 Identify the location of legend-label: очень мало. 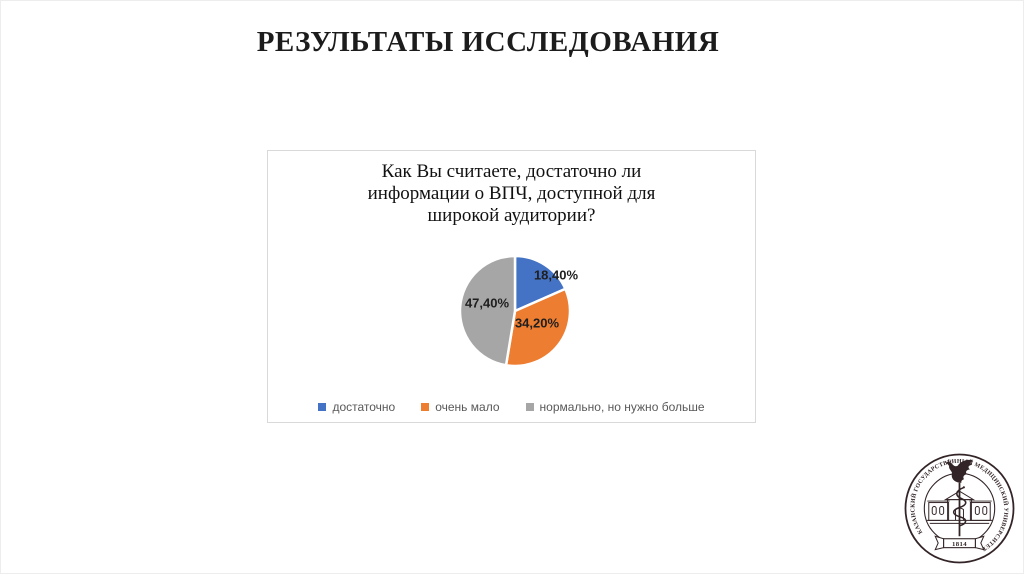
(467, 407).